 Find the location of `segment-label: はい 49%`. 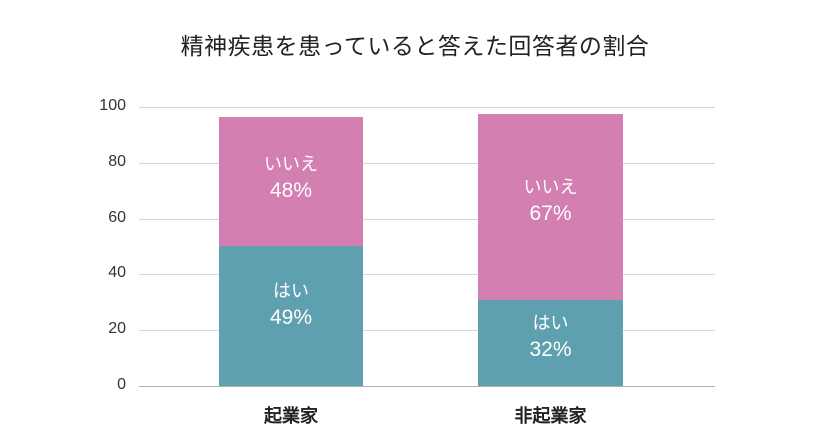

segment-label: はい 49% is located at coordinates (291, 306).